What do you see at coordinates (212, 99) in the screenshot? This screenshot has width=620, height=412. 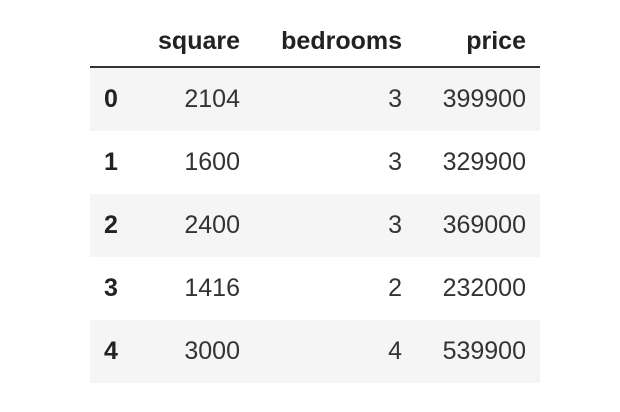 I see `cell-square: 2104` at bounding box center [212, 99].